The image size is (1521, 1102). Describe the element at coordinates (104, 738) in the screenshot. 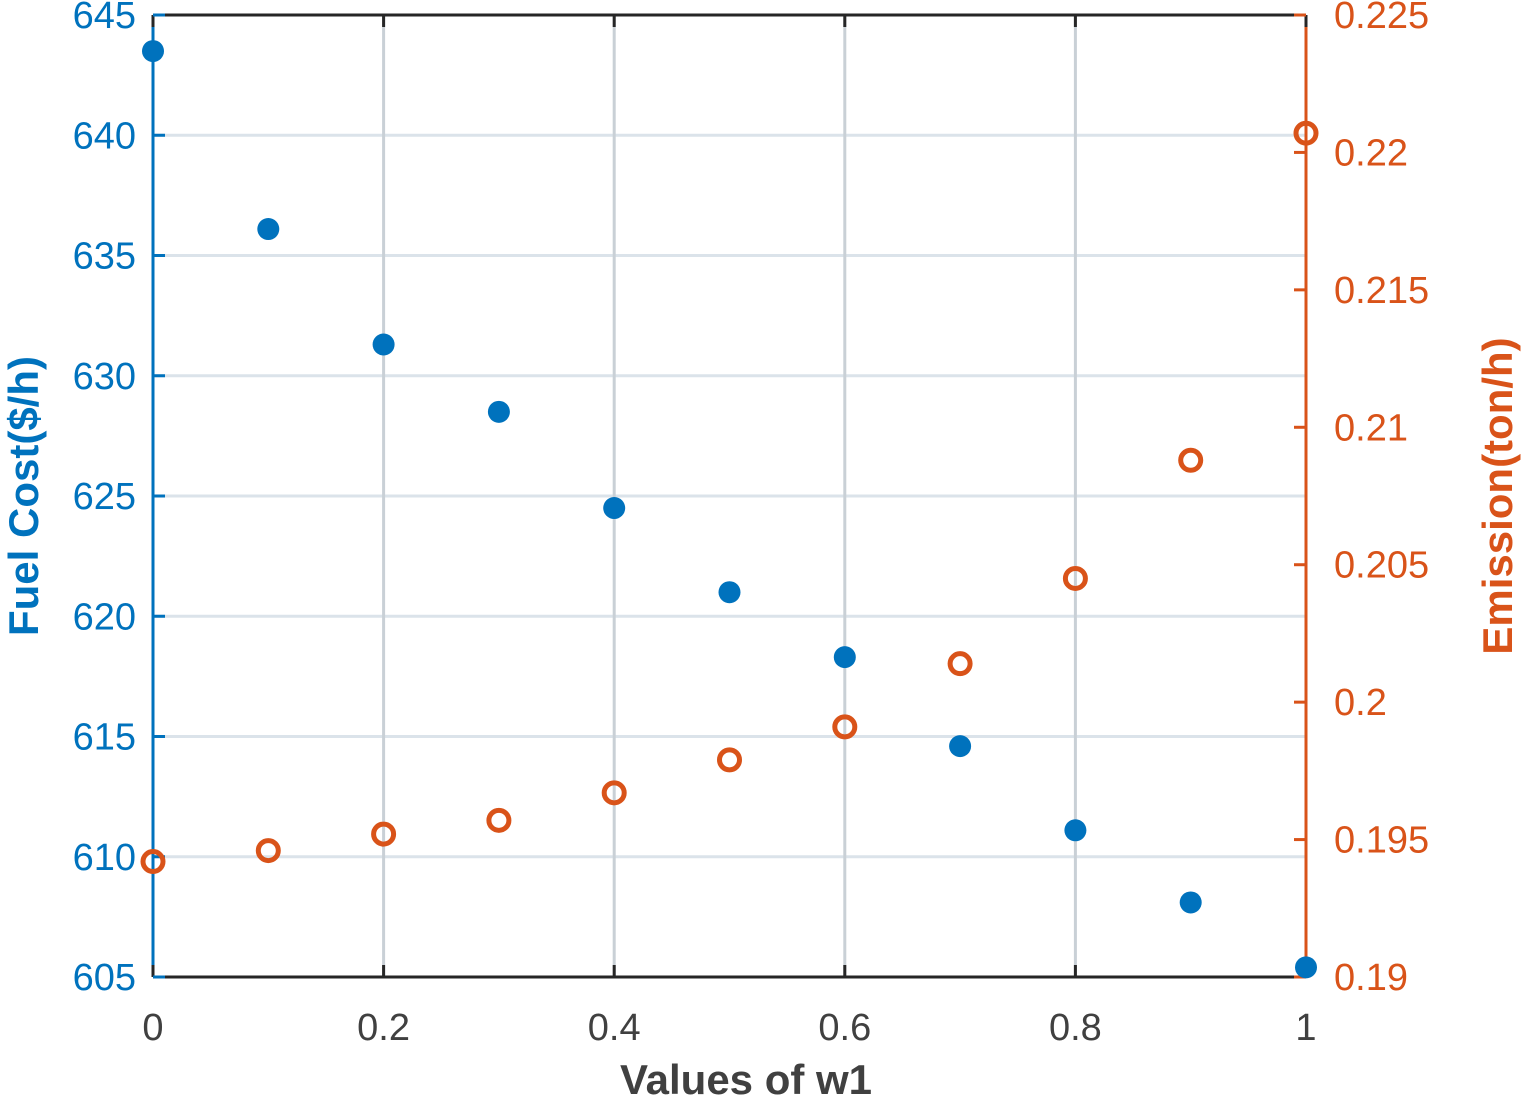

I see `left-y-tick-label: 615` at that location.